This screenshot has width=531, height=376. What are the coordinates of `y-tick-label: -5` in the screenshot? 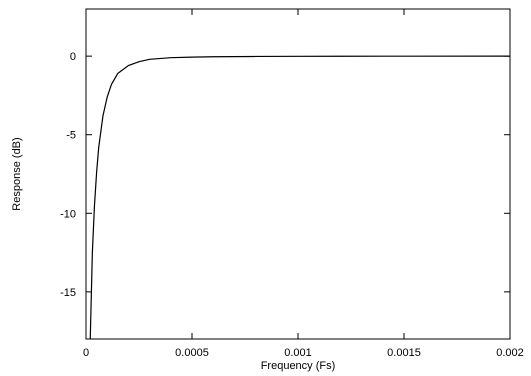 It's located at (71, 136).